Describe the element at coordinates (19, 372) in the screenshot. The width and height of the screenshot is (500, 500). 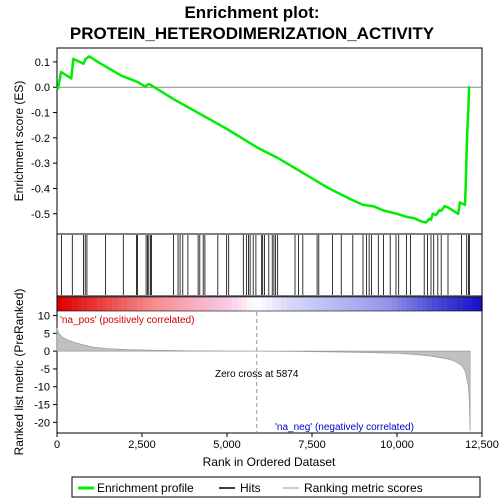
I see `ranking-y-axis-label: Ranked list metric (PreRanked)` at that location.